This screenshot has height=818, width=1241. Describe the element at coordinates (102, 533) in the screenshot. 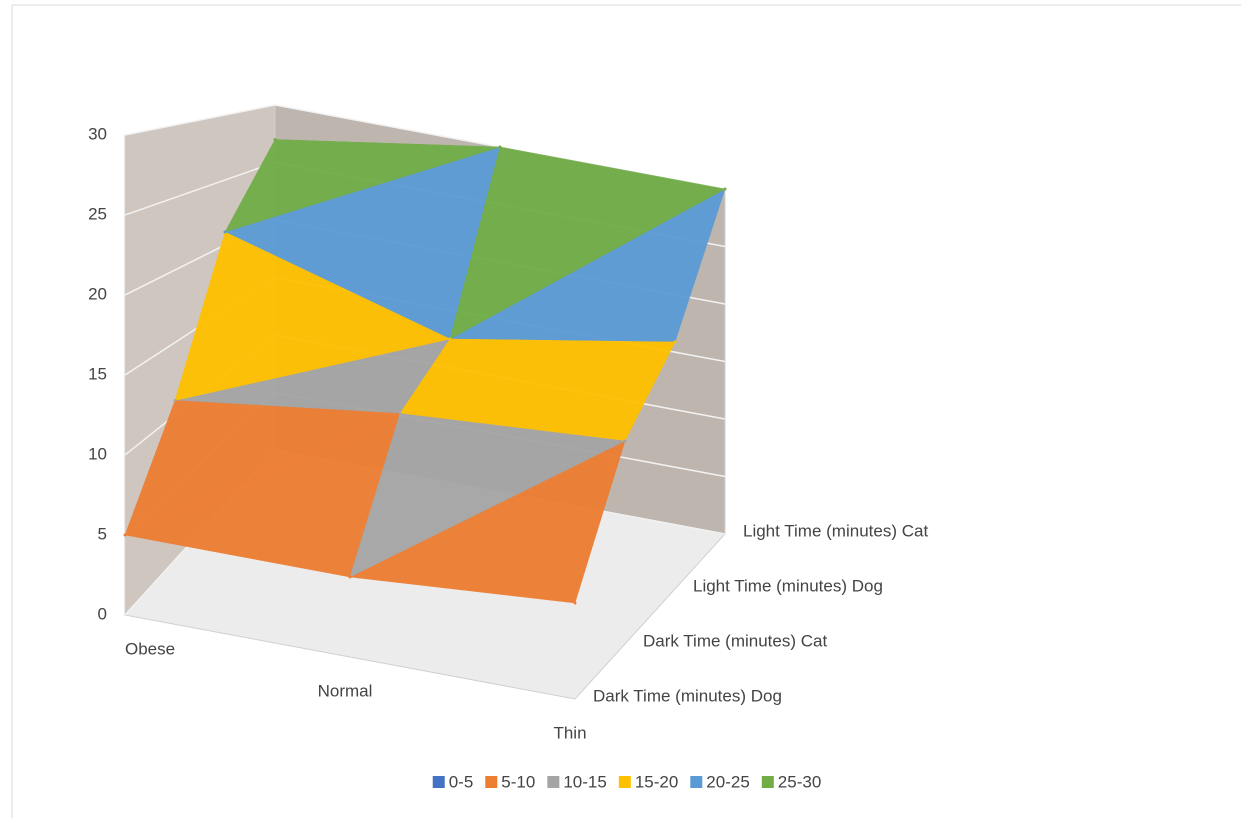

I see `y-tick-label: 5` at that location.